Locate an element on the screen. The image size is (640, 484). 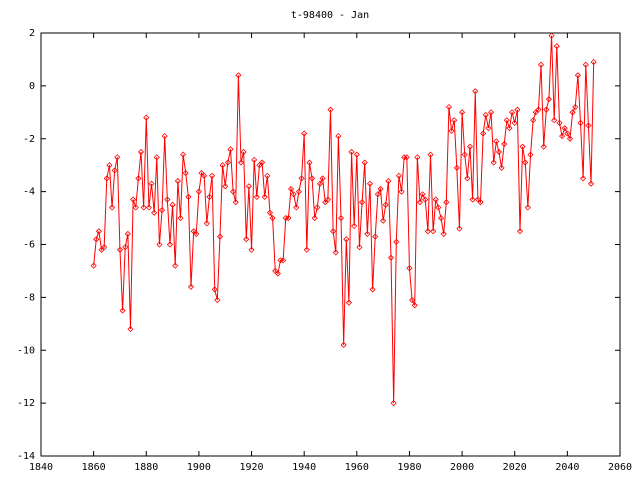
y-tick-label: 2 is located at coordinates (32, 33).